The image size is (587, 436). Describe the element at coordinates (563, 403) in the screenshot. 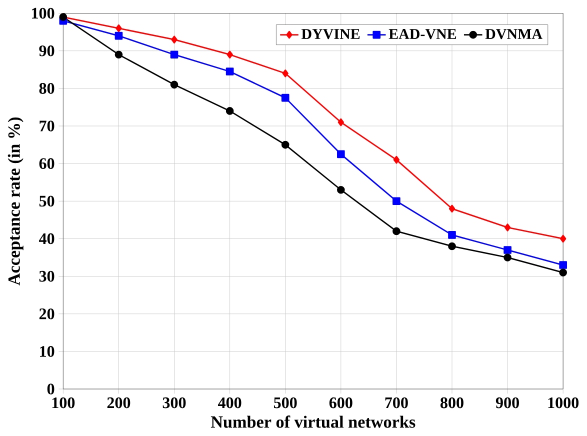

I see `x-tick-label: 1000` at that location.